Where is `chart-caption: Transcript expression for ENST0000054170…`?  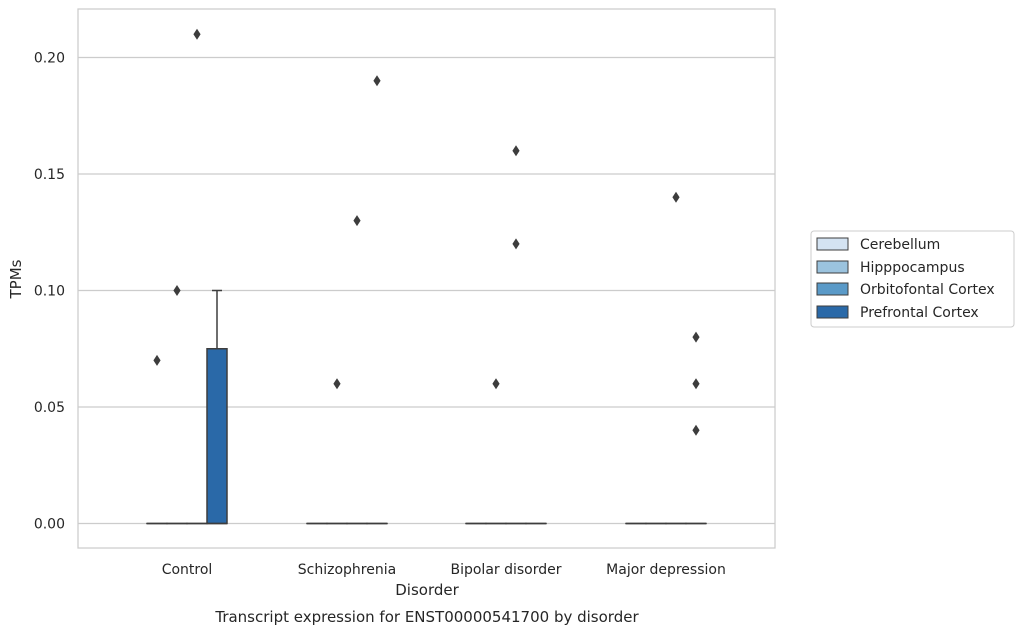
chart-caption: Transcript expression for ENST0000054170… is located at coordinates (426, 617).